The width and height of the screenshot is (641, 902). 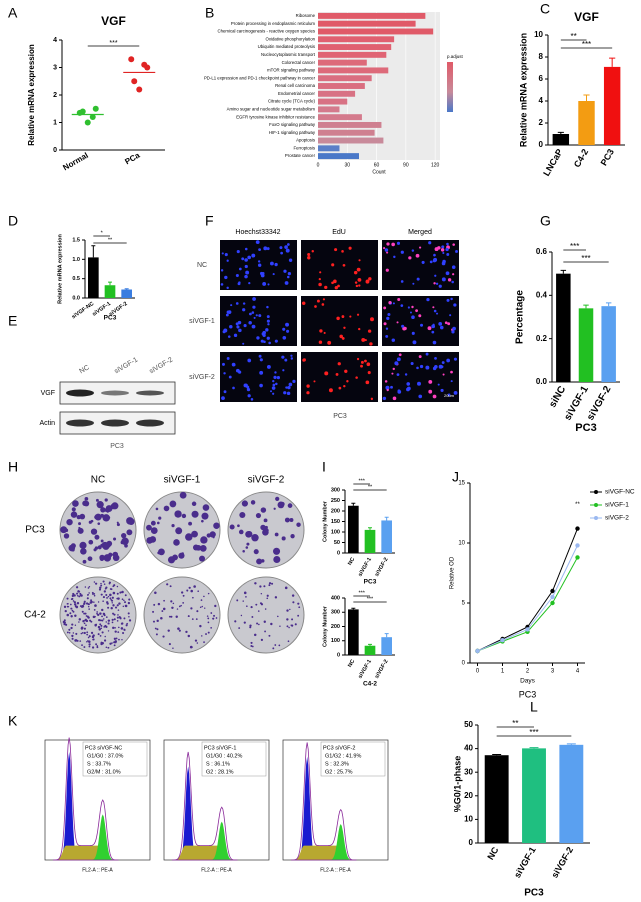 I want to click on y-tick-label: 40, so click(x=468, y=748).